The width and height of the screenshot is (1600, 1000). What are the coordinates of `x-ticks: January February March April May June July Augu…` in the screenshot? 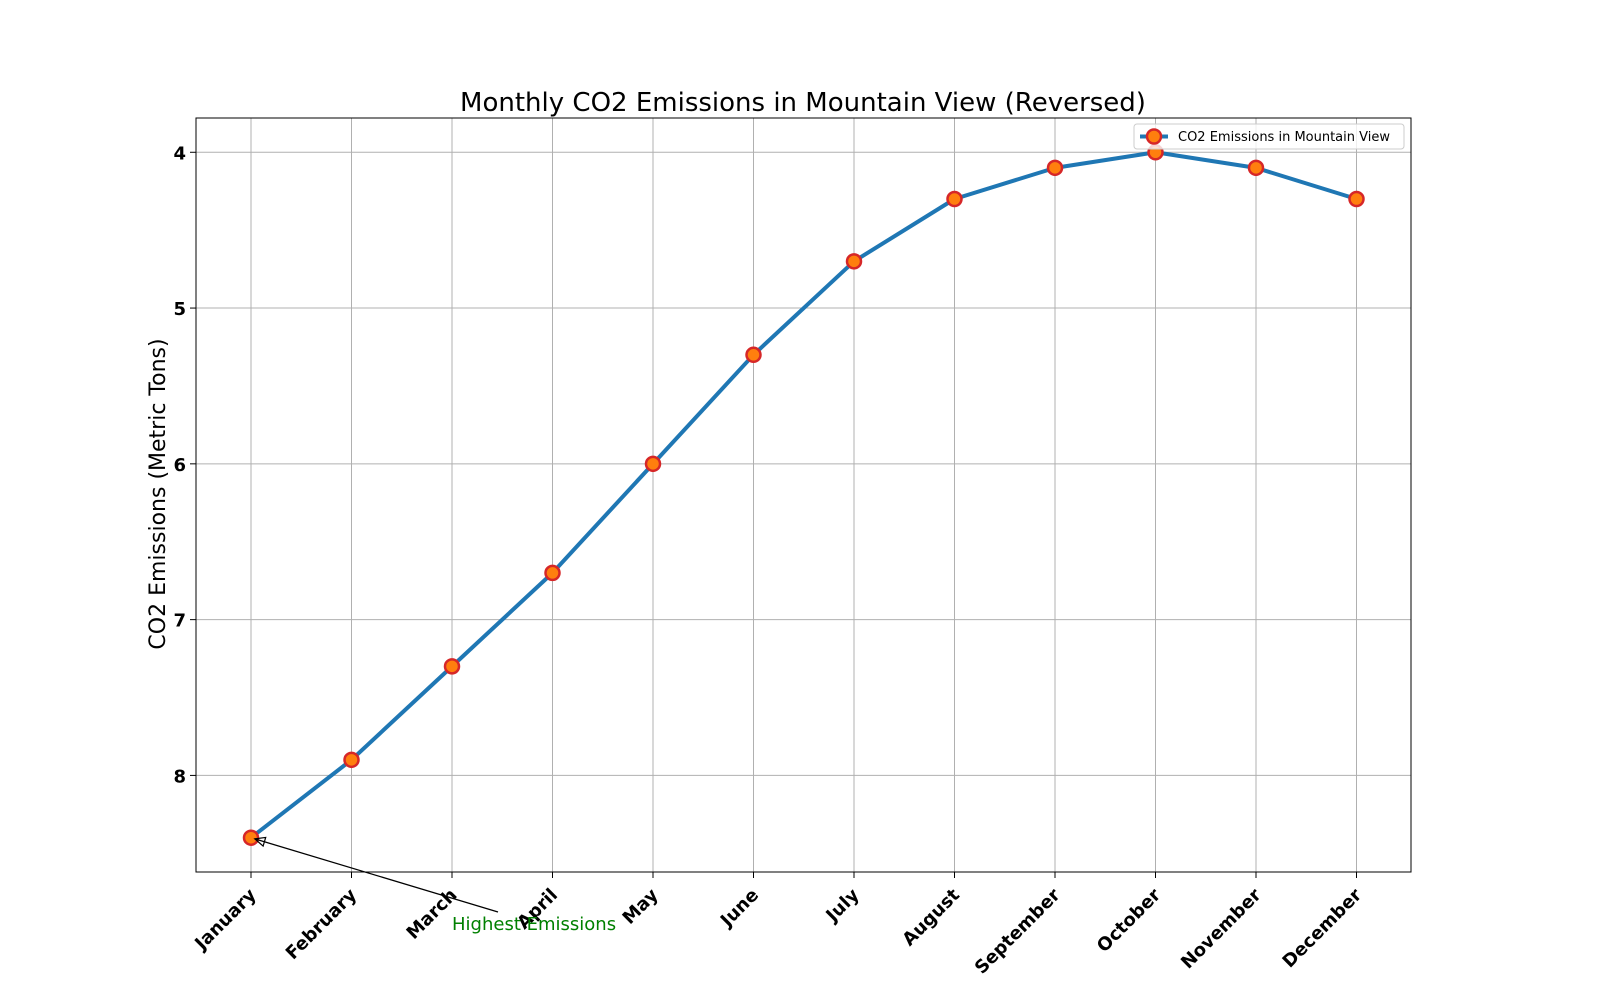 It's located at (778, 925).